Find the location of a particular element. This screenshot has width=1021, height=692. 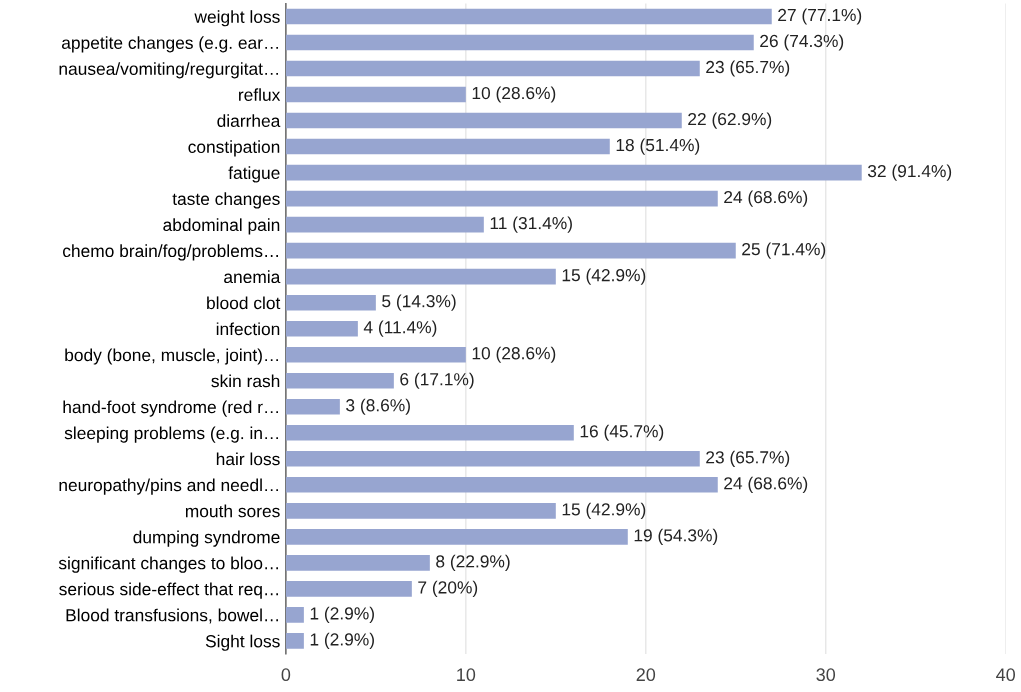

y-tick-label: hair loss is located at coordinates (248, 459).